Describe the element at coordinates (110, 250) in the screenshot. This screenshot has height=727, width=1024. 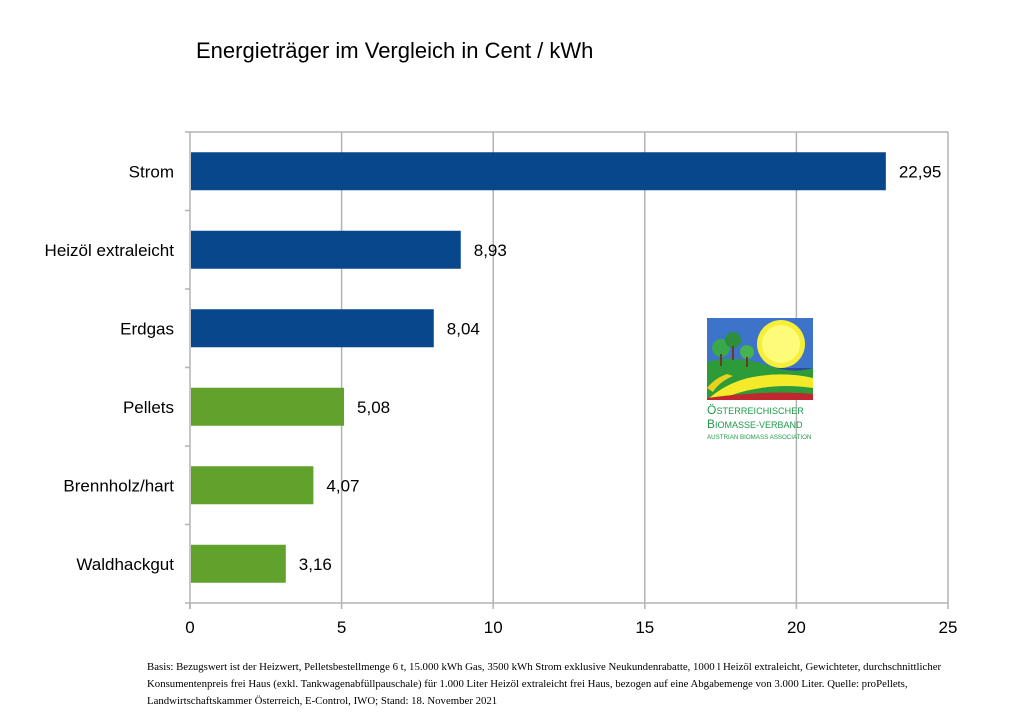
I see `category-label-1: Heizöl extraleicht` at that location.